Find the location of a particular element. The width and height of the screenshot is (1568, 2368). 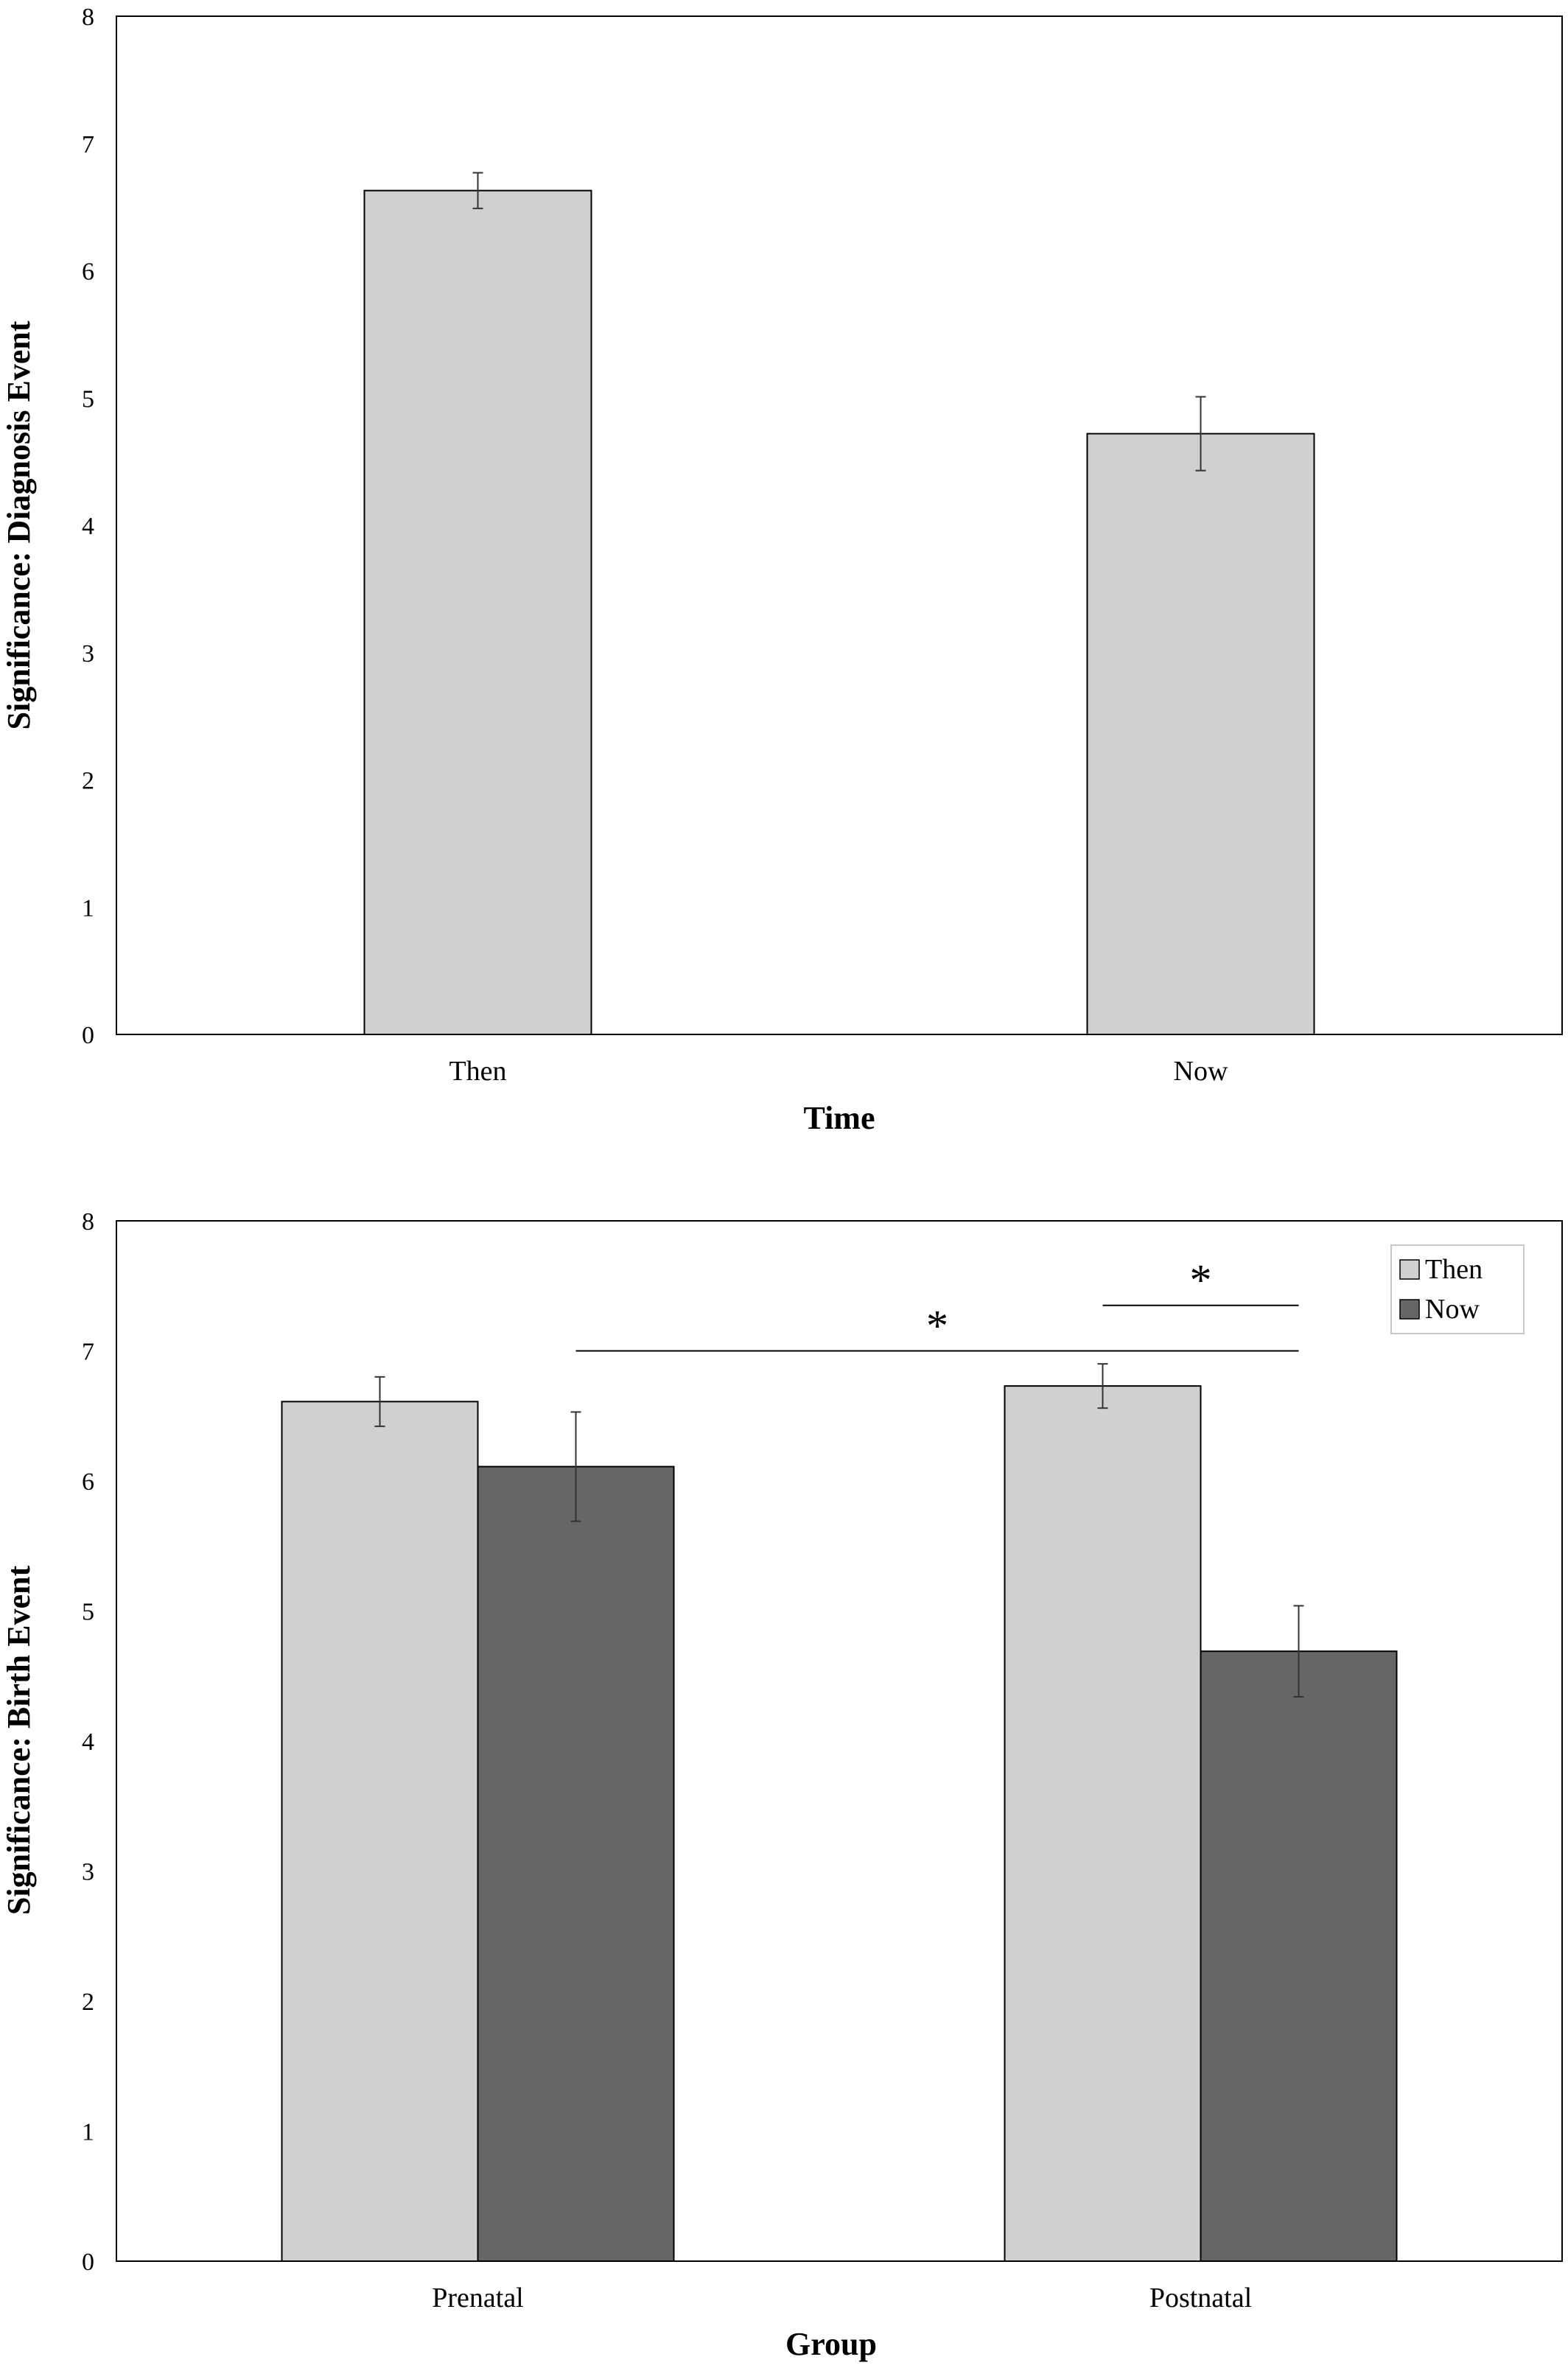

y-tick-label-2-5: 5 is located at coordinates (88, 1613).